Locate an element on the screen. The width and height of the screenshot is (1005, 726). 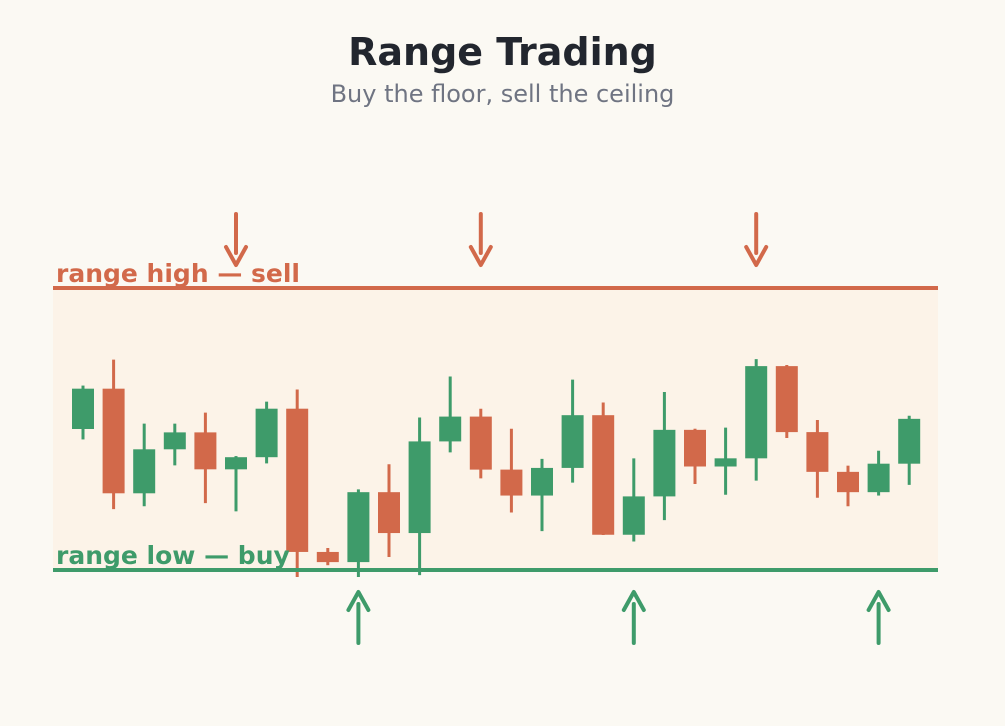
diagram-subtitle: Buy the floor, sell the ceiling is located at coordinates (502, 94).